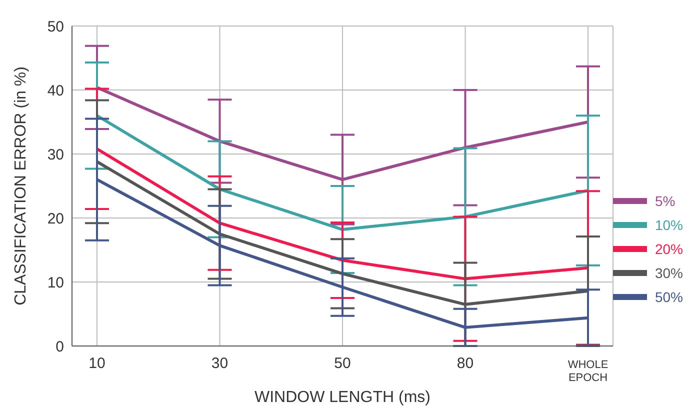  I want to click on y-axis-title: CLASSIFICATION ERROR (in %), so click(21, 186).